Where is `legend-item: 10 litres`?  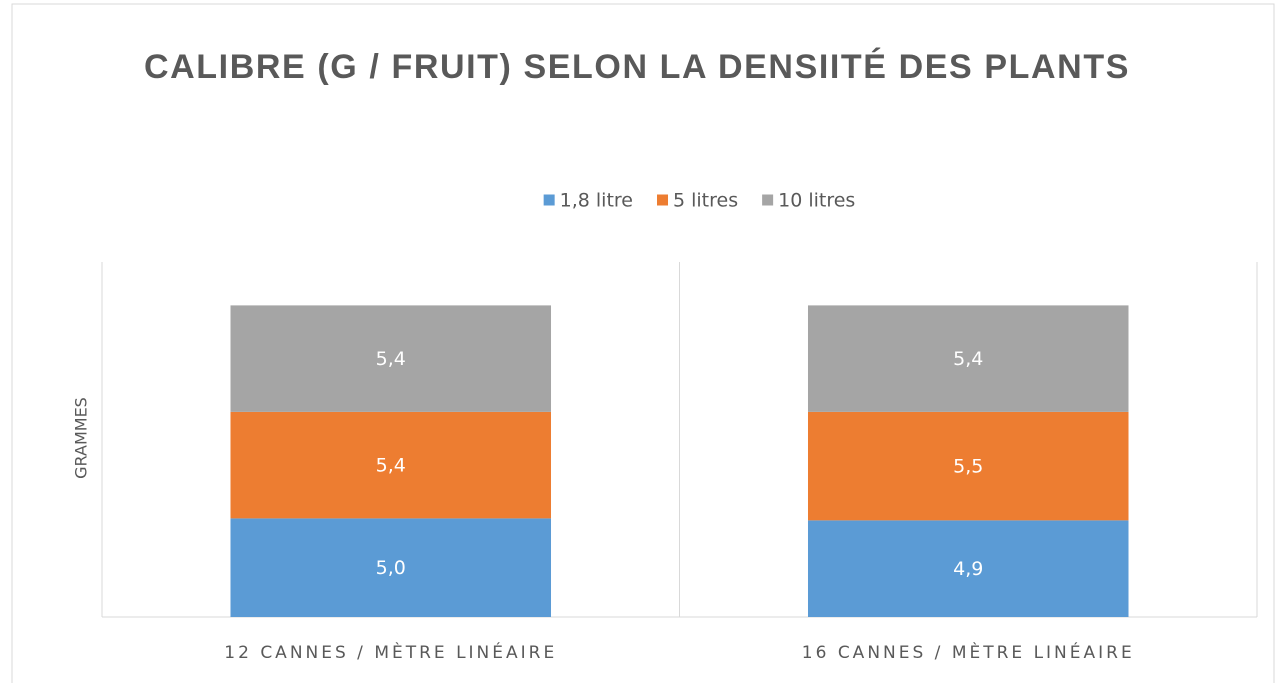
legend-item: 10 litres is located at coordinates (808, 201).